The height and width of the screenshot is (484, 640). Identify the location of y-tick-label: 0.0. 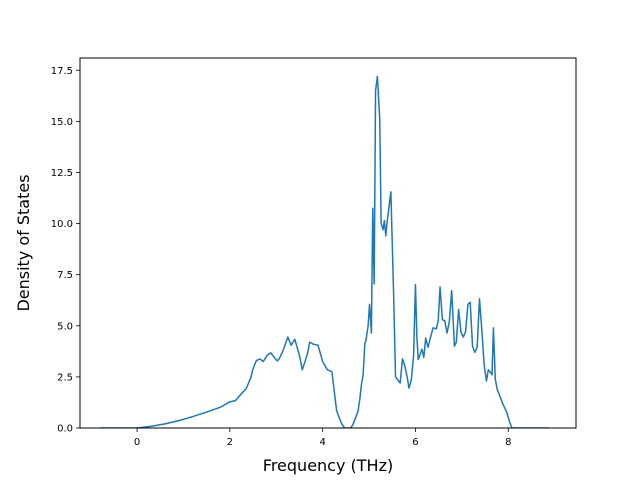
(65, 429).